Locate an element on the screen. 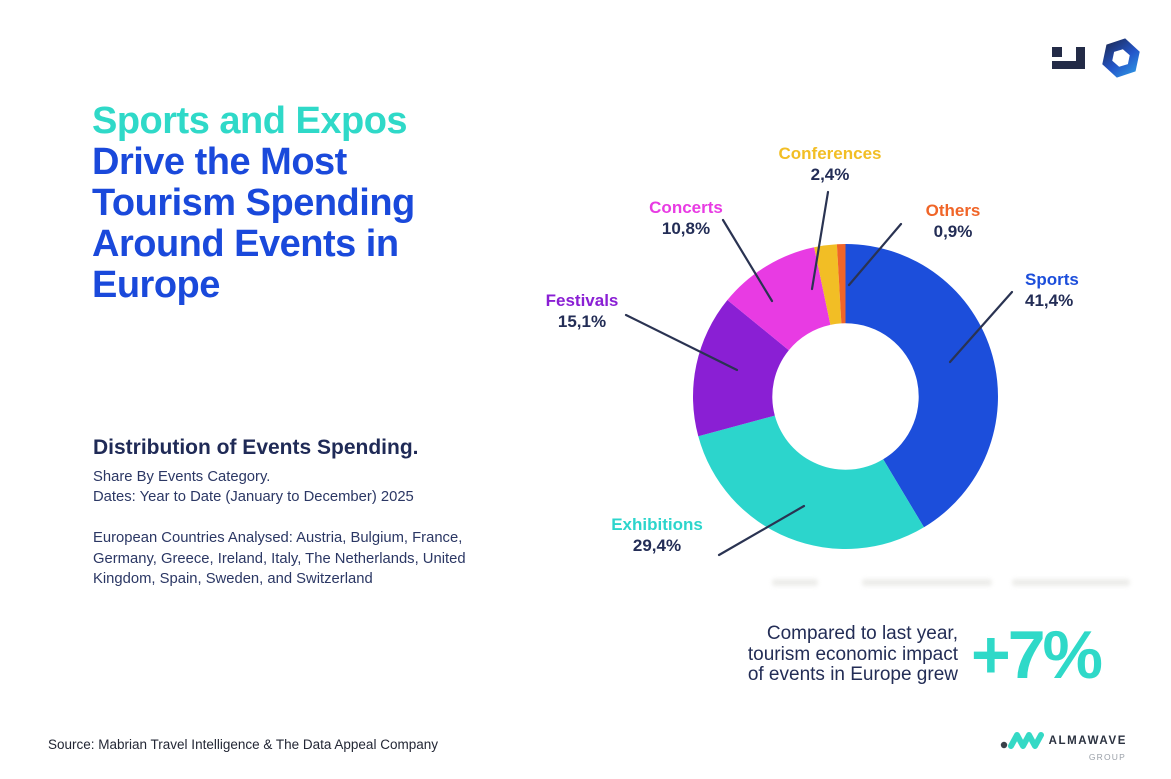 This screenshot has height=779, width=1171. slice-label-others: Others 0,9% is located at coordinates (953, 221).